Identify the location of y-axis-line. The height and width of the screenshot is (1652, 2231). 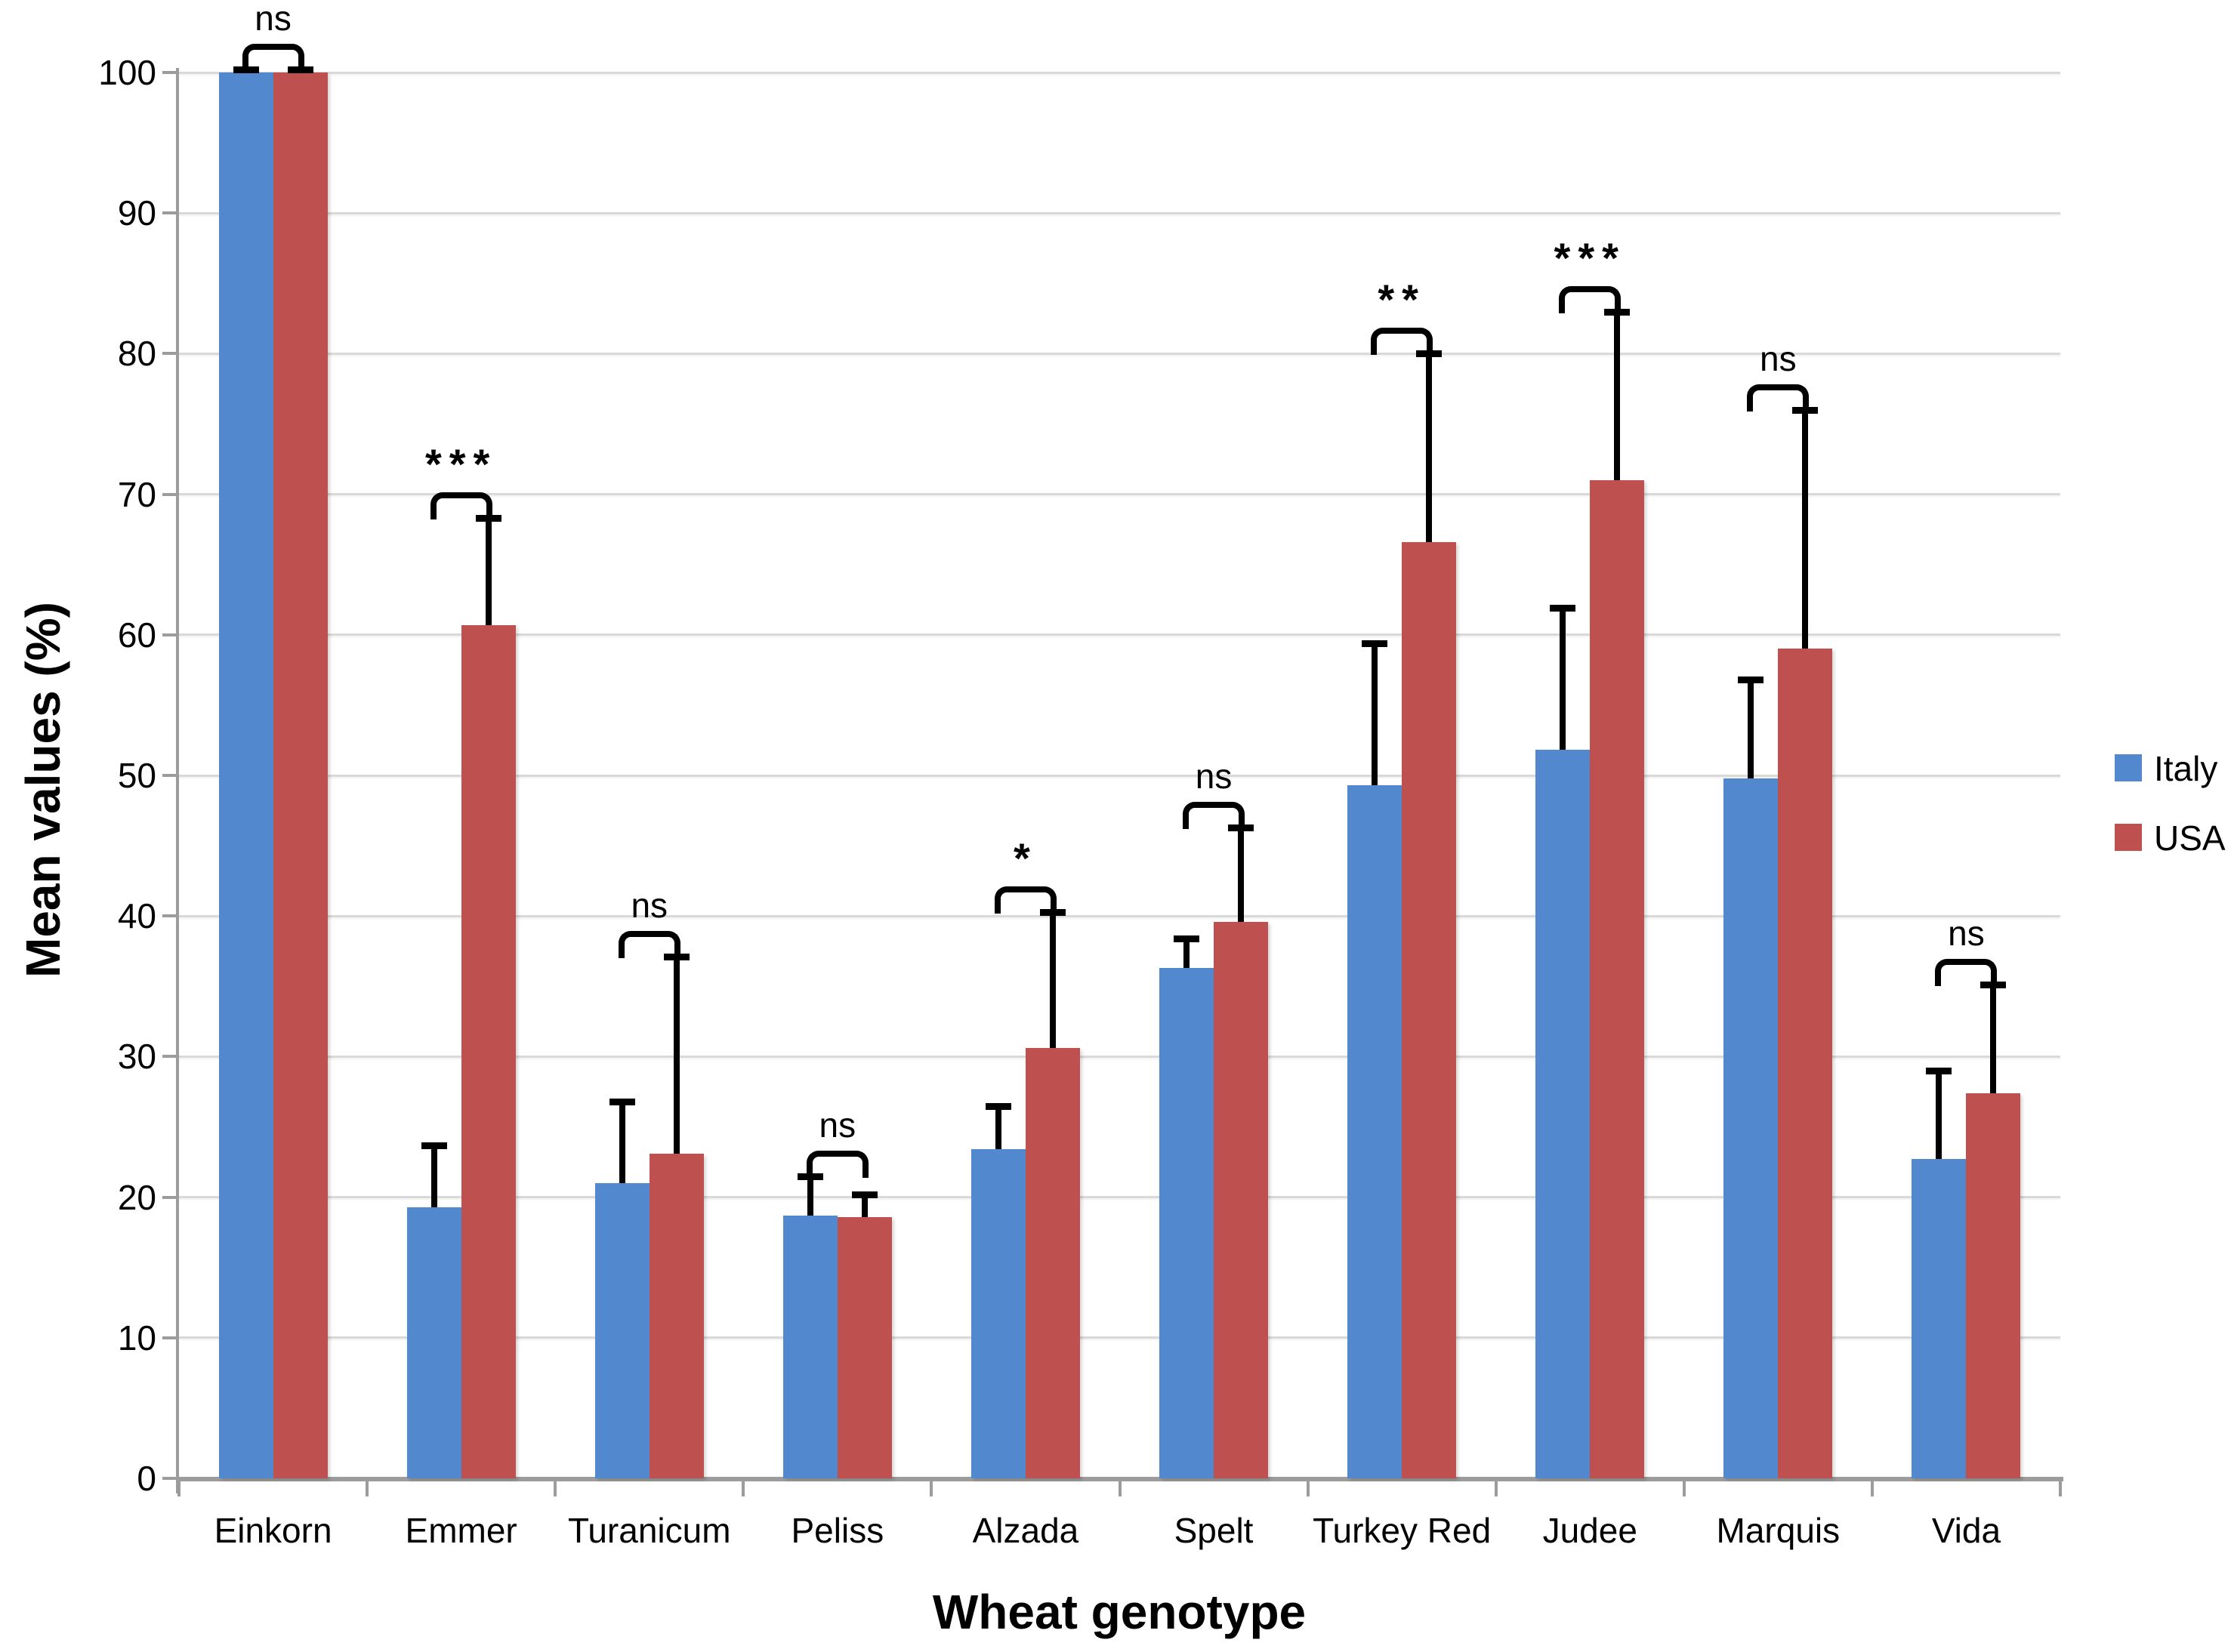
(177, 780).